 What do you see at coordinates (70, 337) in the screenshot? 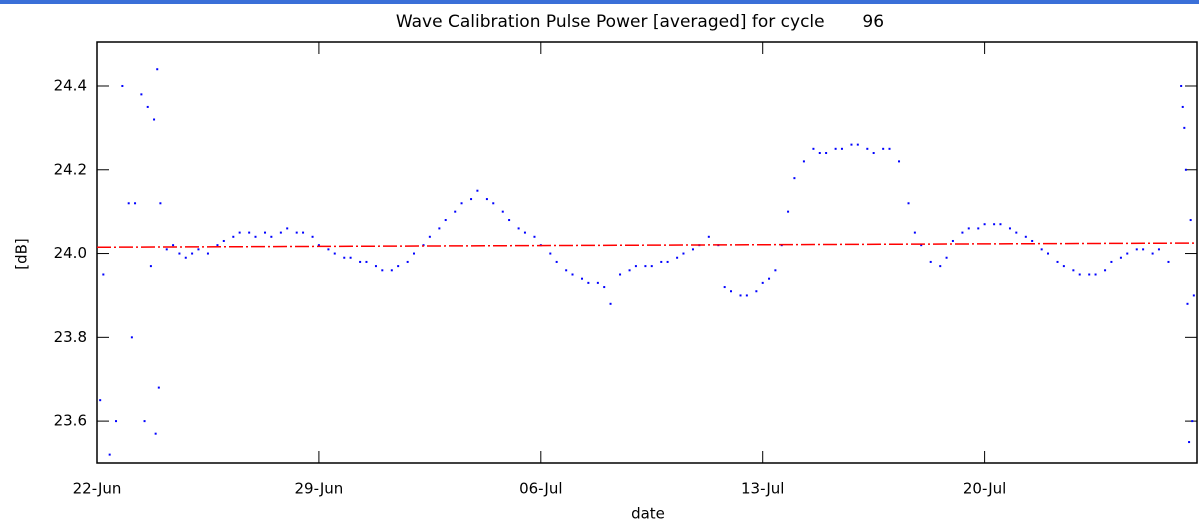
I see `y-tick-label: 23.8` at bounding box center [70, 337].